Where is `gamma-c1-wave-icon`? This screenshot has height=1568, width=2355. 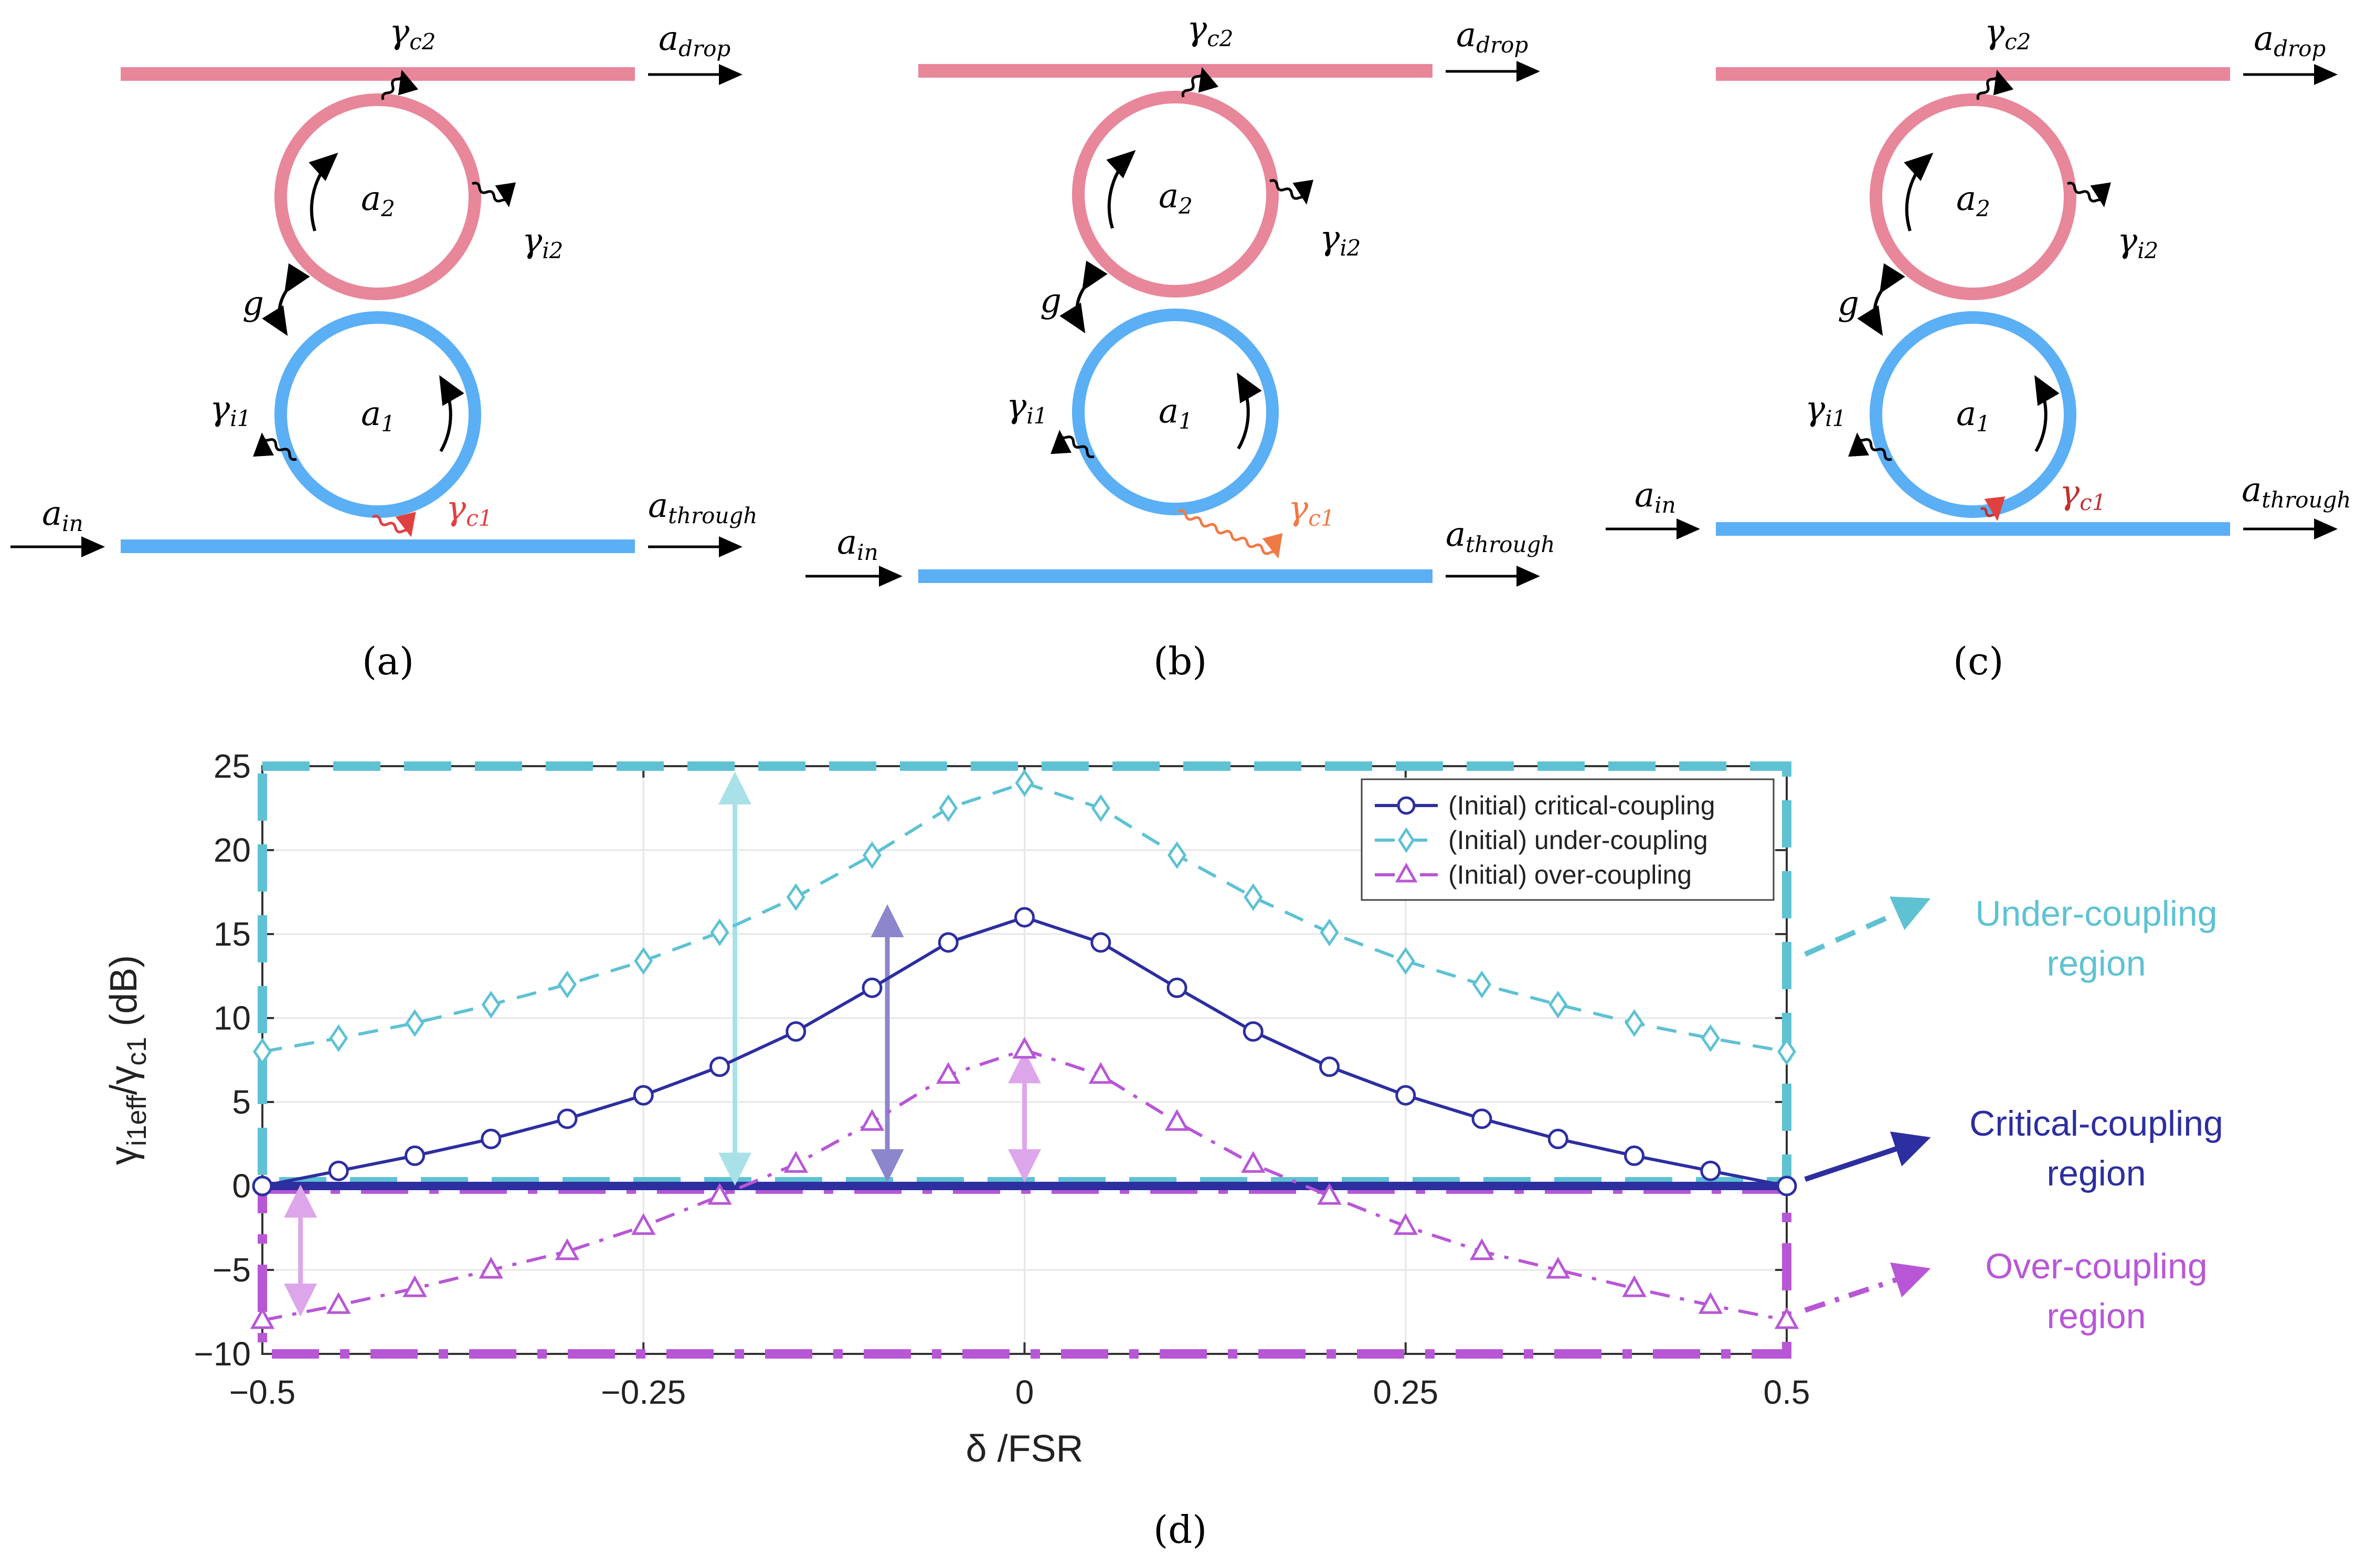
gamma-c1-wave-icon is located at coordinates (1993, 508).